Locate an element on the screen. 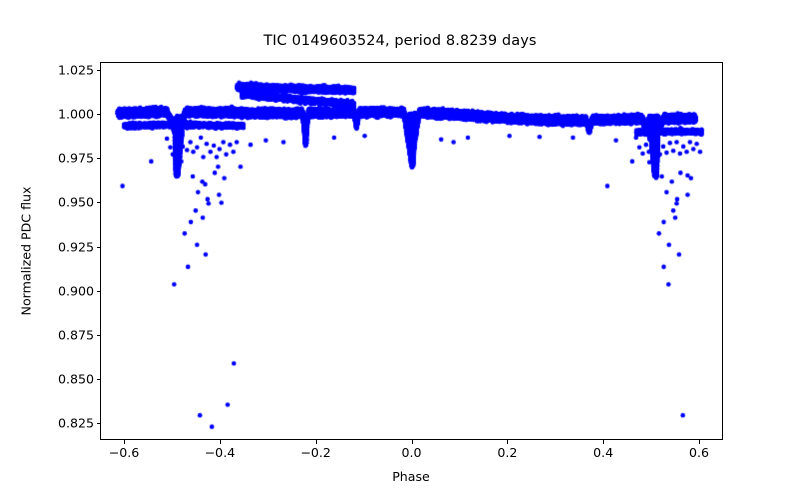 Image resolution: width=800 pixels, height=500 pixels. y-tick-label: 0.900 is located at coordinates (75, 291).